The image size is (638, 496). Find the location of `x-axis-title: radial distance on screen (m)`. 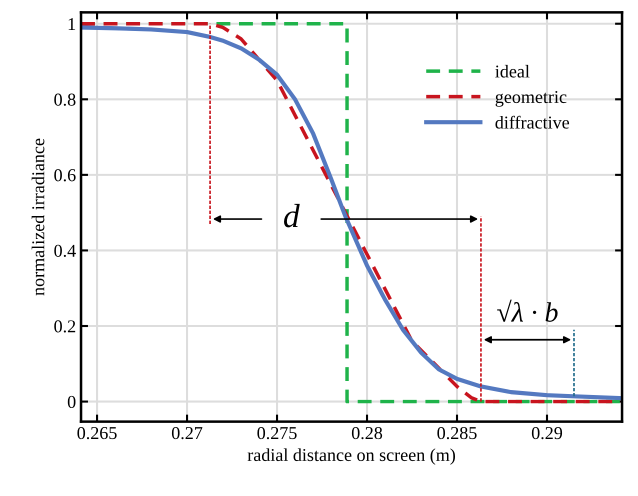

x-axis-title: radial distance on screen (m) is located at coordinates (352, 456).